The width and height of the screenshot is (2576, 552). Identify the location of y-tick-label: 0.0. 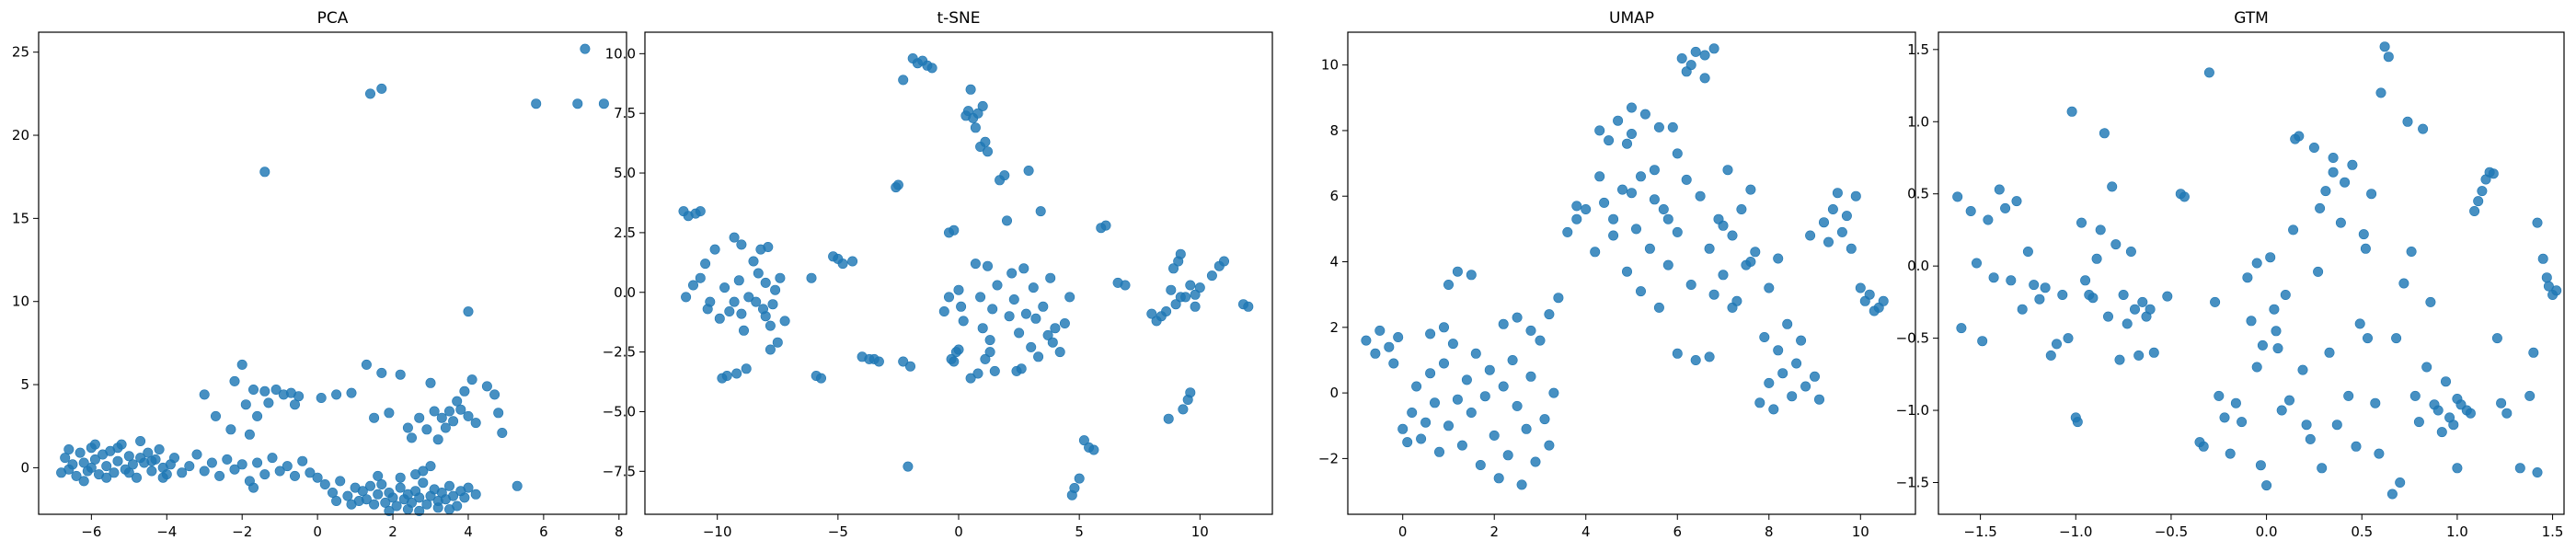
(625, 292).